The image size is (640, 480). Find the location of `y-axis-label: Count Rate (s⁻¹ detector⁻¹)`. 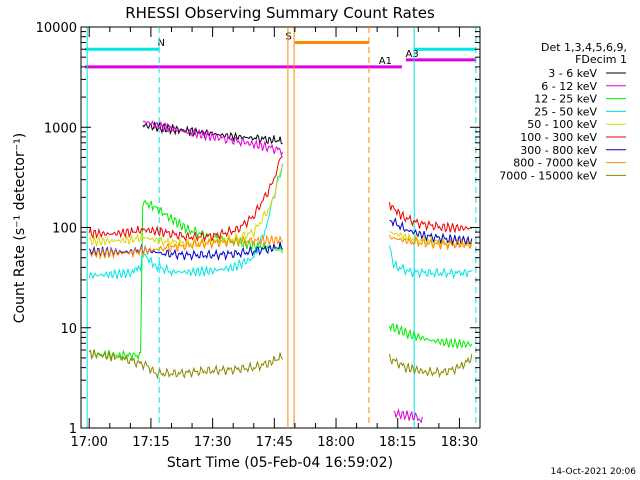

y-axis-label: Count Rate (s⁻¹ detector⁻¹) is located at coordinates (20, 228).